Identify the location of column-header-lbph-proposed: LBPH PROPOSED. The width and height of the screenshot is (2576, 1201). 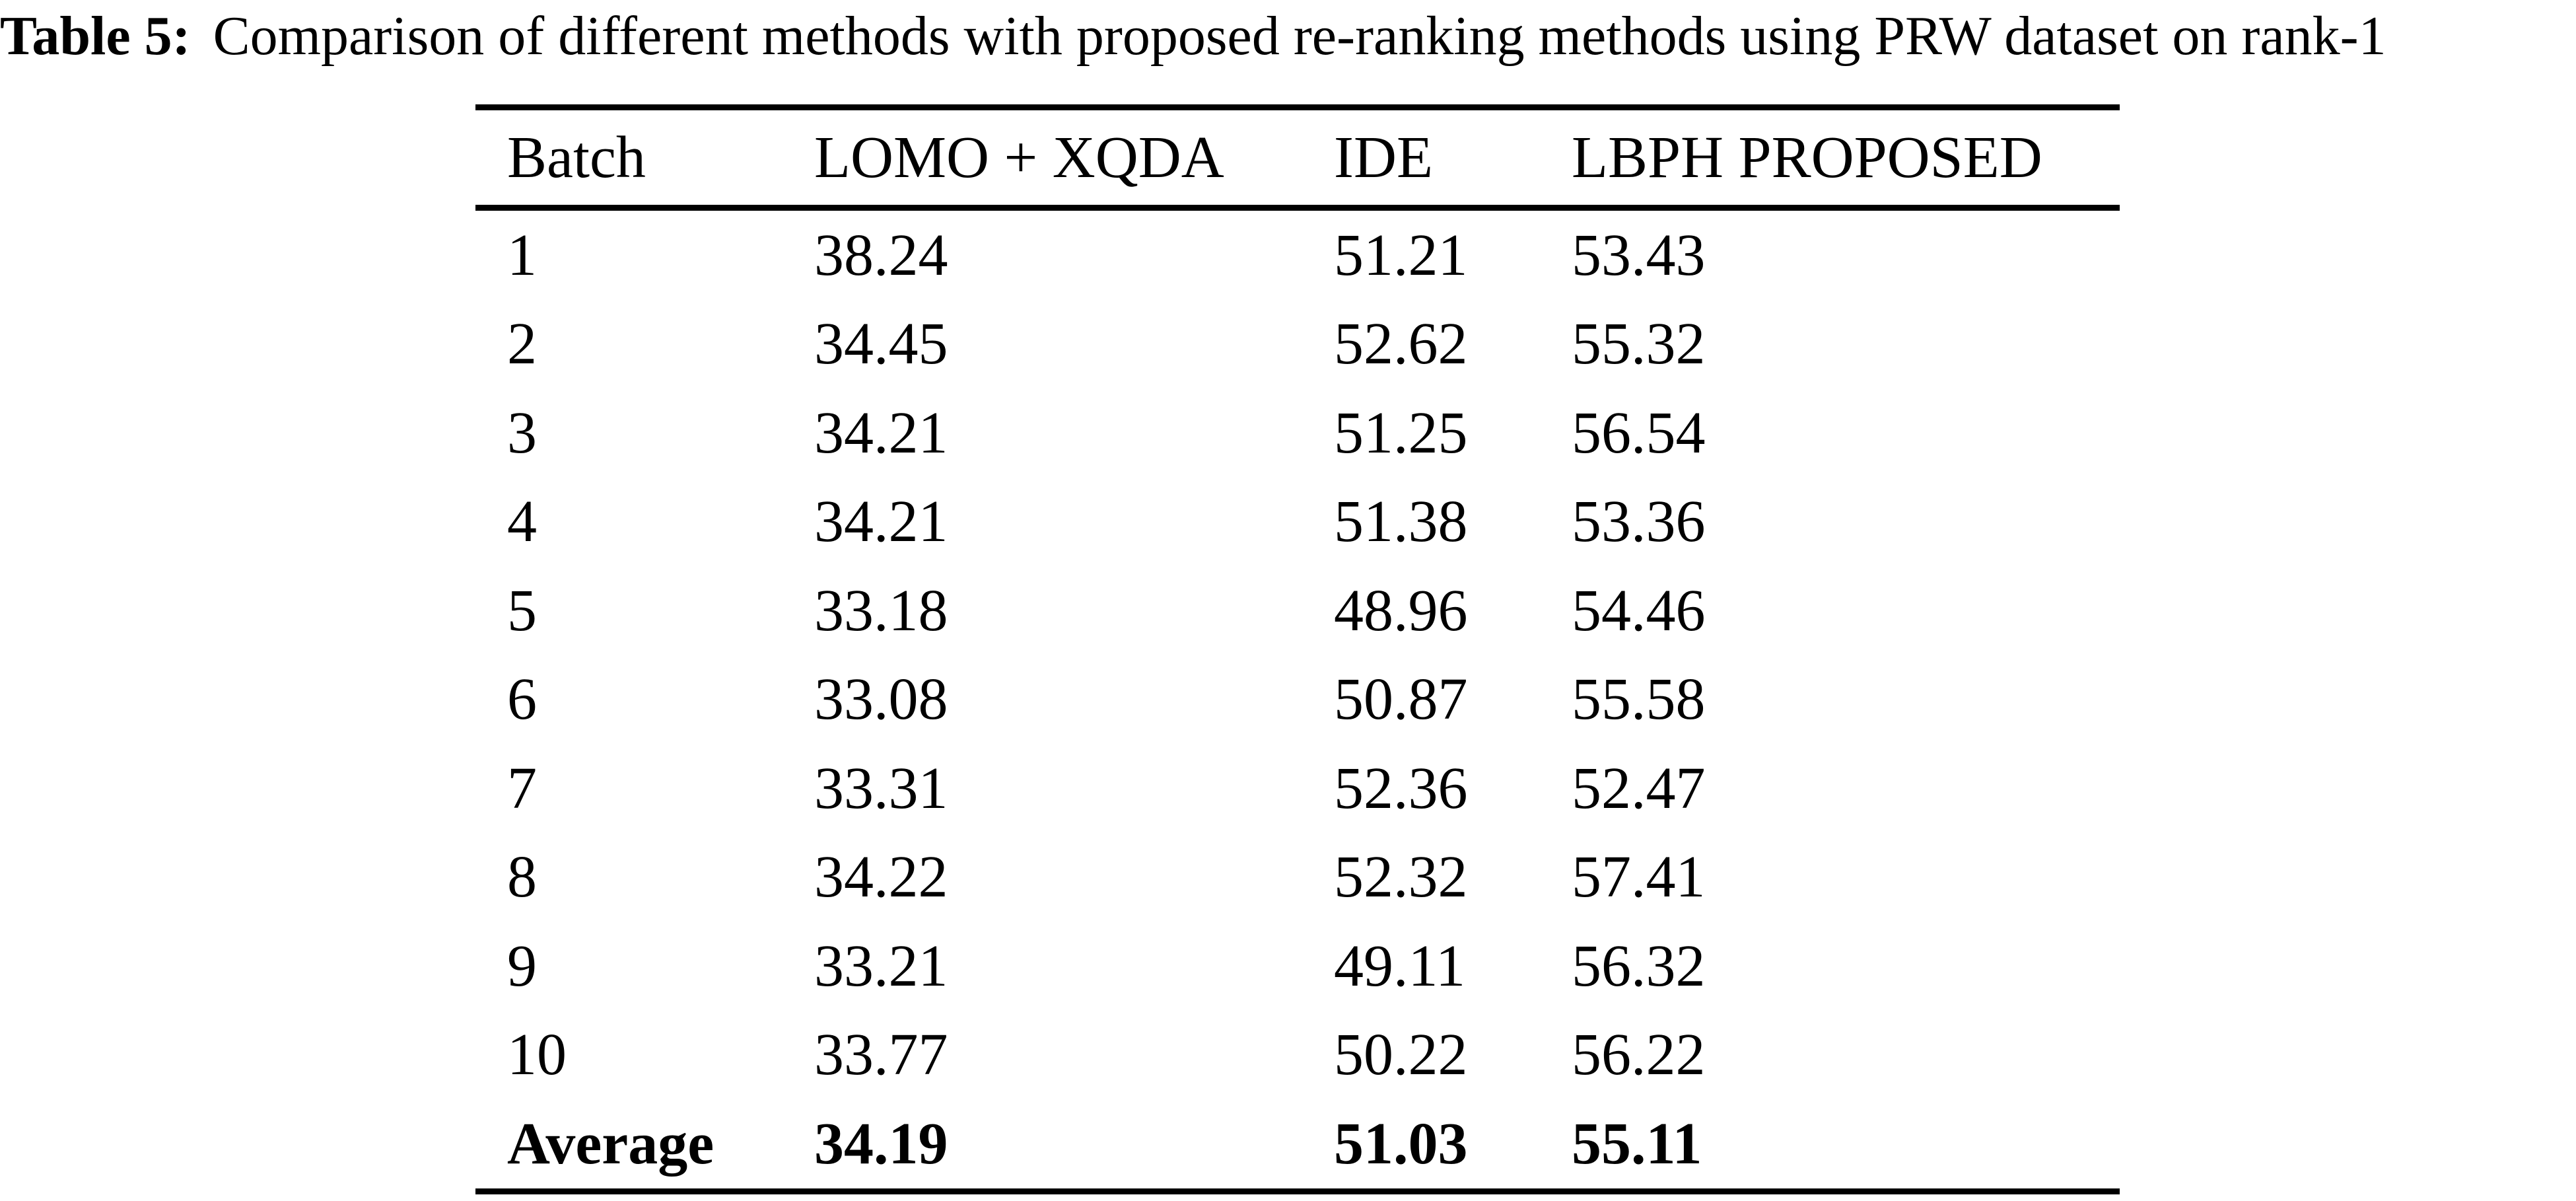
(1807, 157).